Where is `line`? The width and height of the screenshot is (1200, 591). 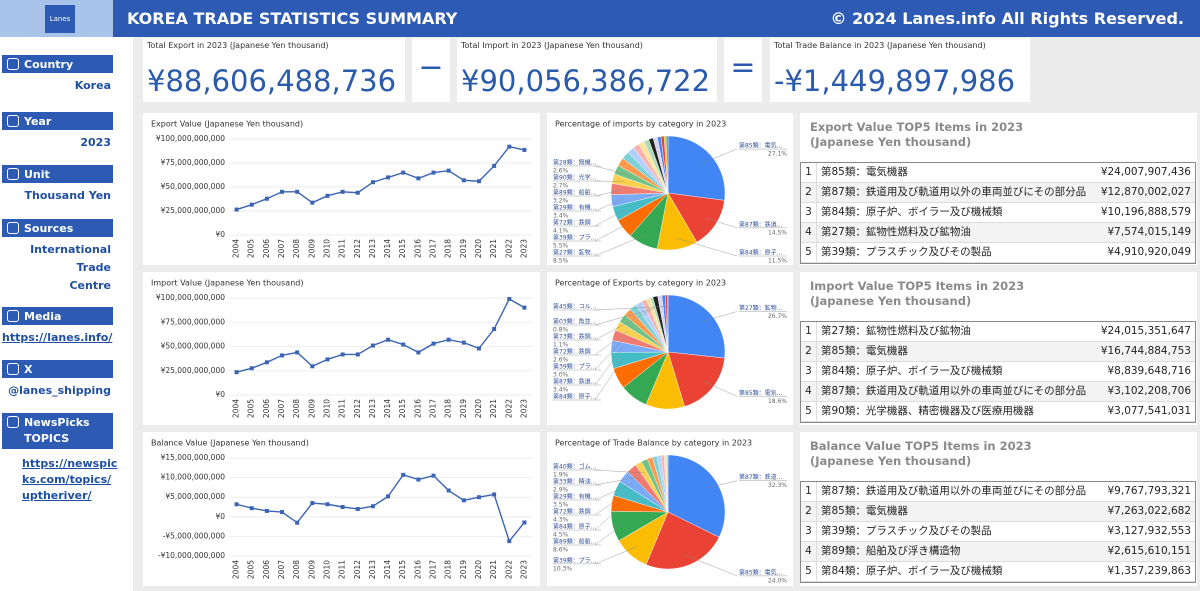 line is located at coordinates (380, 508).